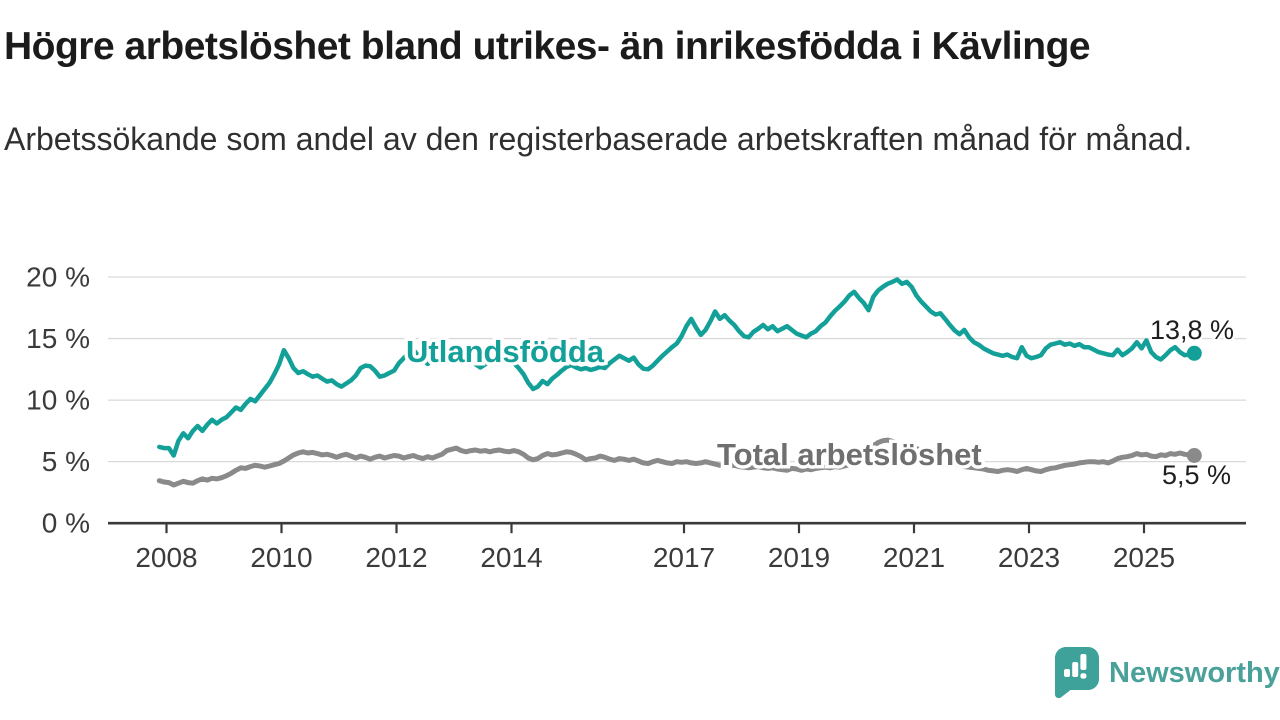  I want to click on x-tick-label: 2023, so click(1029, 557).